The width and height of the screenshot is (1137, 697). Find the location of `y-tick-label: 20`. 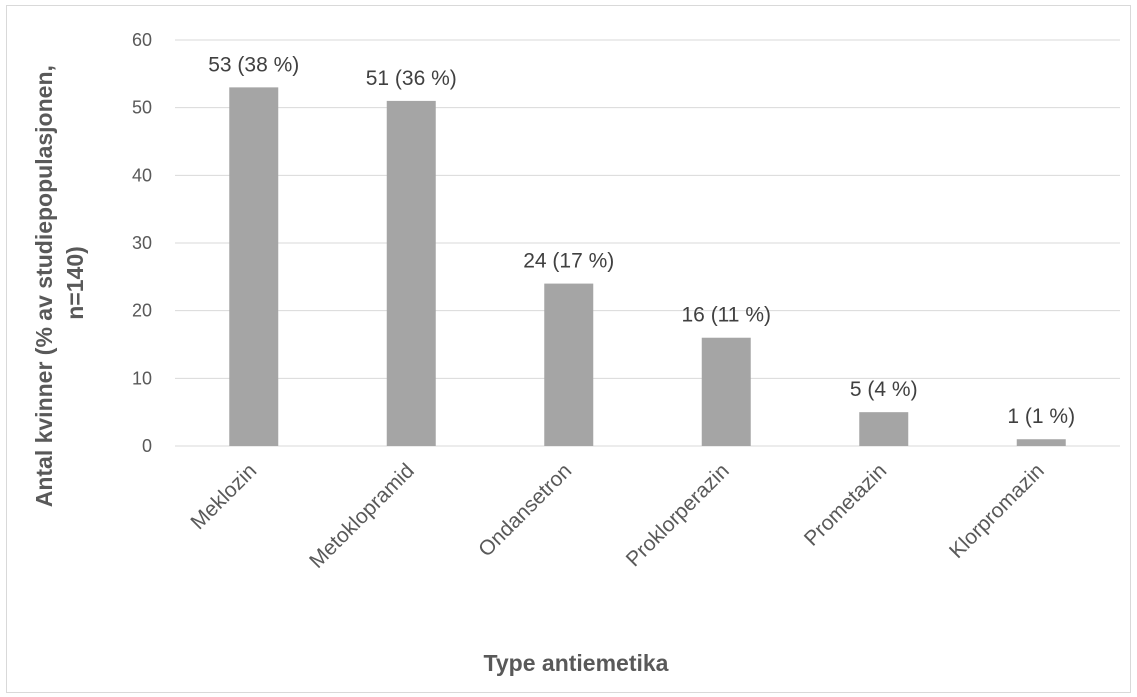

y-tick-label: 20 is located at coordinates (142, 311).